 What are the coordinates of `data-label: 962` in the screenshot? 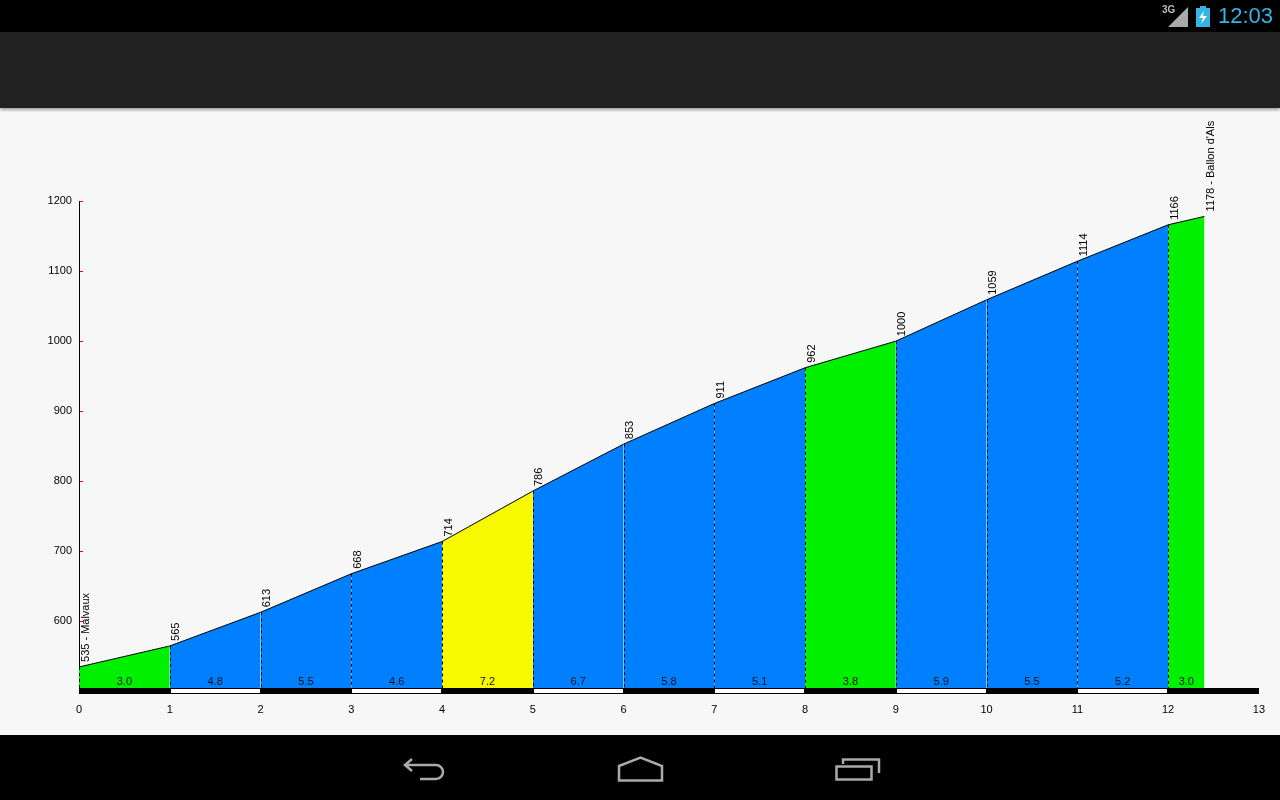 It's located at (810, 353).